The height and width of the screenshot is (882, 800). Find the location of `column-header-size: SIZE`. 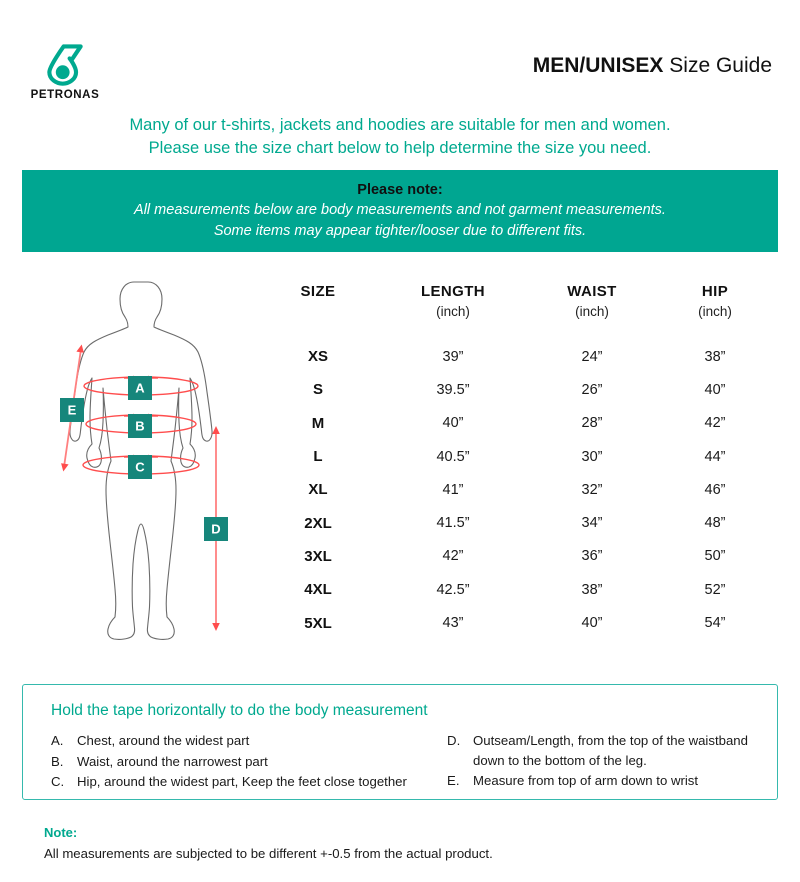

column-header-size: SIZE is located at coordinates (318, 309).